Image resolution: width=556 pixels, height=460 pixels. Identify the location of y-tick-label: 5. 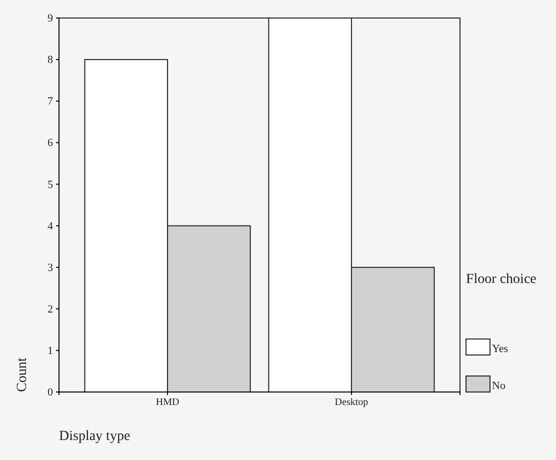
(51, 184).